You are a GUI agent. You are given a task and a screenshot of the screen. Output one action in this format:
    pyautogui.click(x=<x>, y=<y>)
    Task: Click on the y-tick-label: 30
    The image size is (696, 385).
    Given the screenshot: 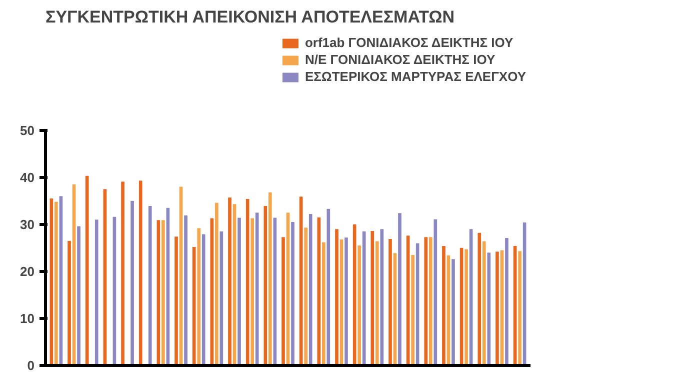 What is the action you would take?
    pyautogui.click(x=27, y=224)
    